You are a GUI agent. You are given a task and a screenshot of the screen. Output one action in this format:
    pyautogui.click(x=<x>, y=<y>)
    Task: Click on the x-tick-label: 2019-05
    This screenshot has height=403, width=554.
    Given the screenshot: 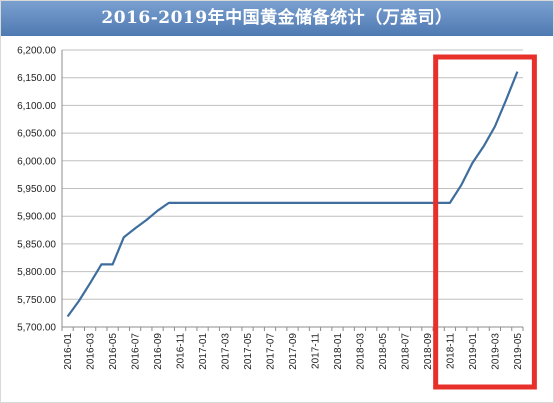 What is the action you would take?
    pyautogui.click(x=518, y=351)
    